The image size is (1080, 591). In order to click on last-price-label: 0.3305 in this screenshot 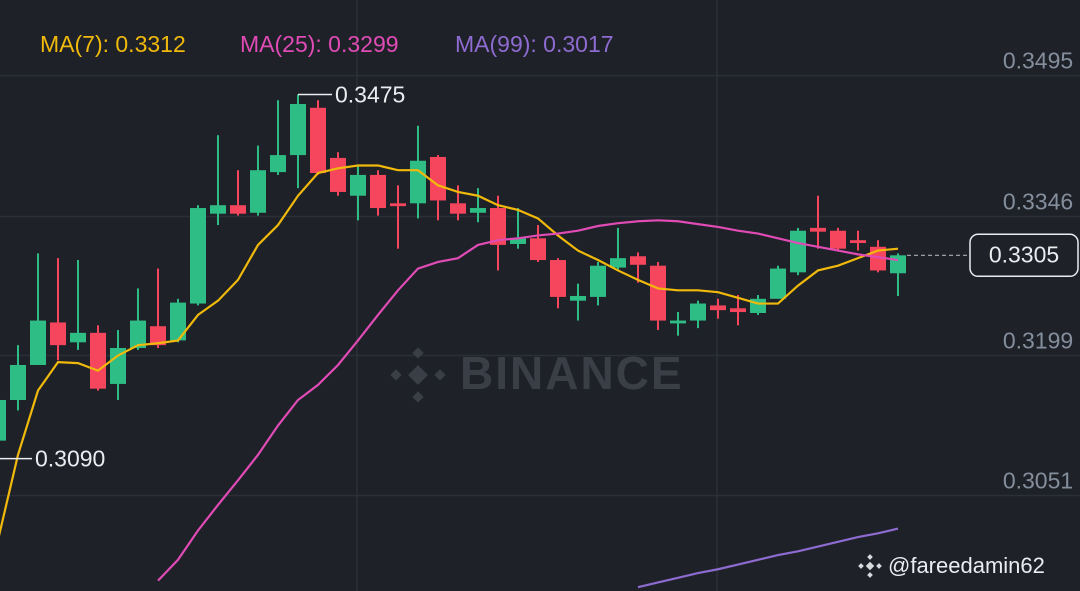, I will do `click(1024, 254)`.